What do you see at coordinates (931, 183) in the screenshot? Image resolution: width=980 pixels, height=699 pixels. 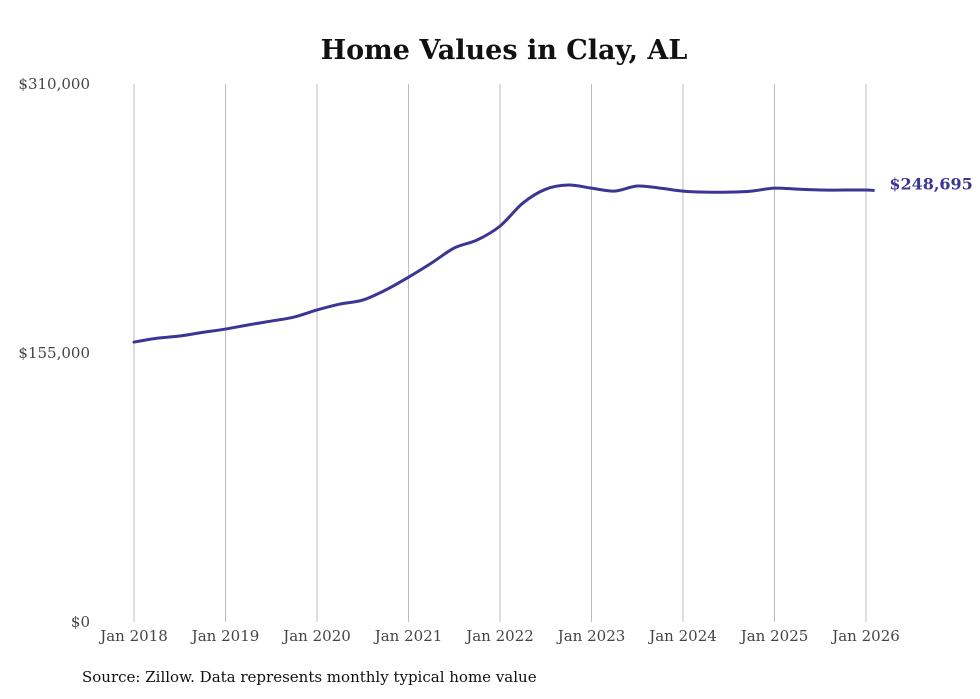 I see `end-value-label: $248,695` at bounding box center [931, 183].